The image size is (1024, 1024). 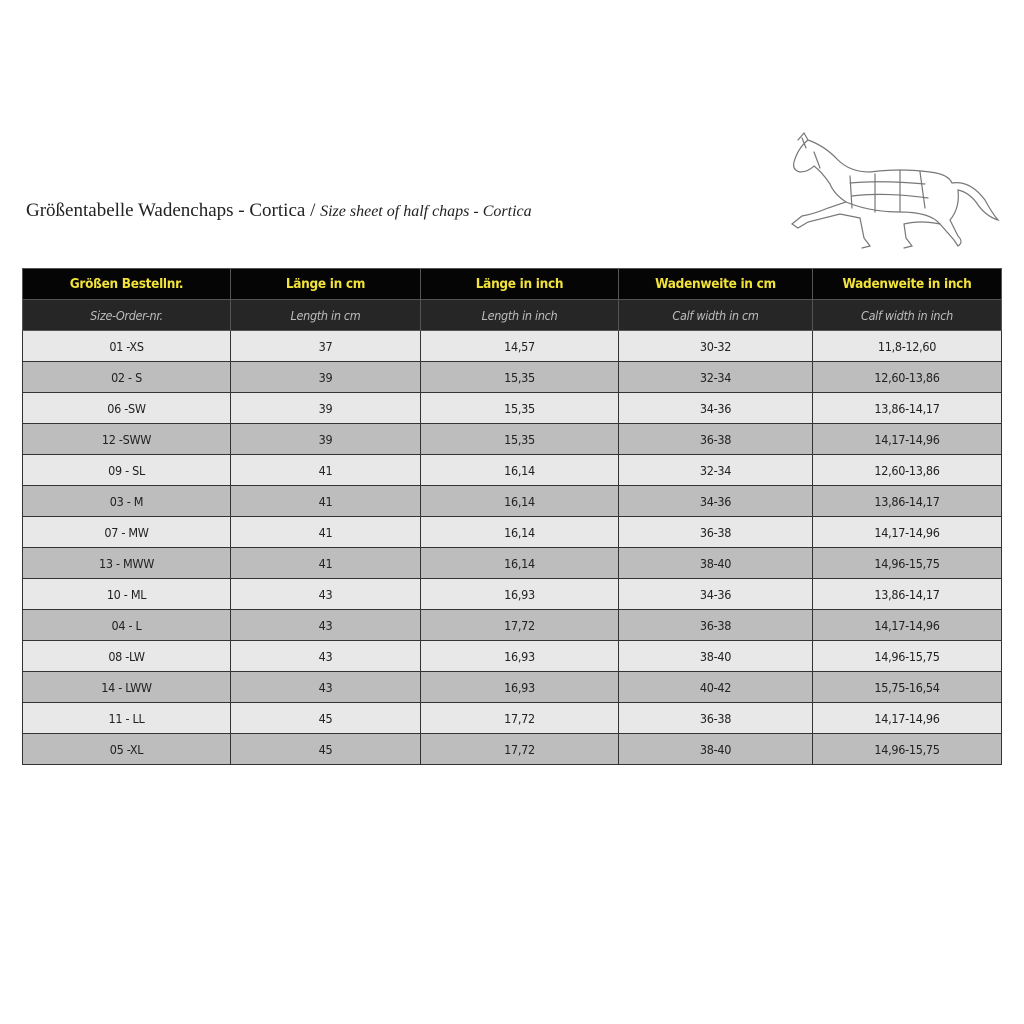 What do you see at coordinates (907, 284) in the screenshot?
I see `column-header: Wadenweite in inch` at bounding box center [907, 284].